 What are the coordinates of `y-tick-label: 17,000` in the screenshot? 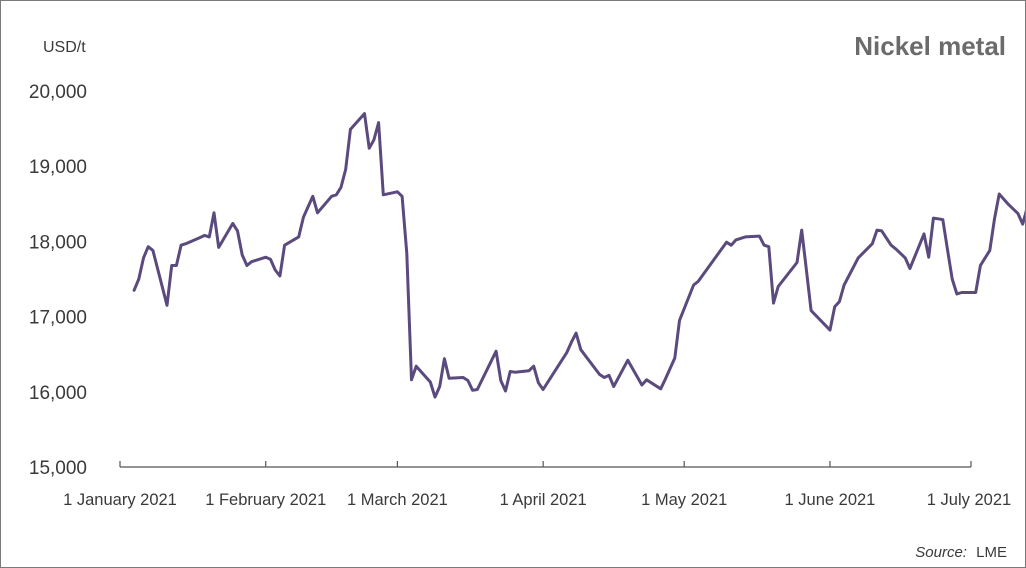 It's located at (58, 318).